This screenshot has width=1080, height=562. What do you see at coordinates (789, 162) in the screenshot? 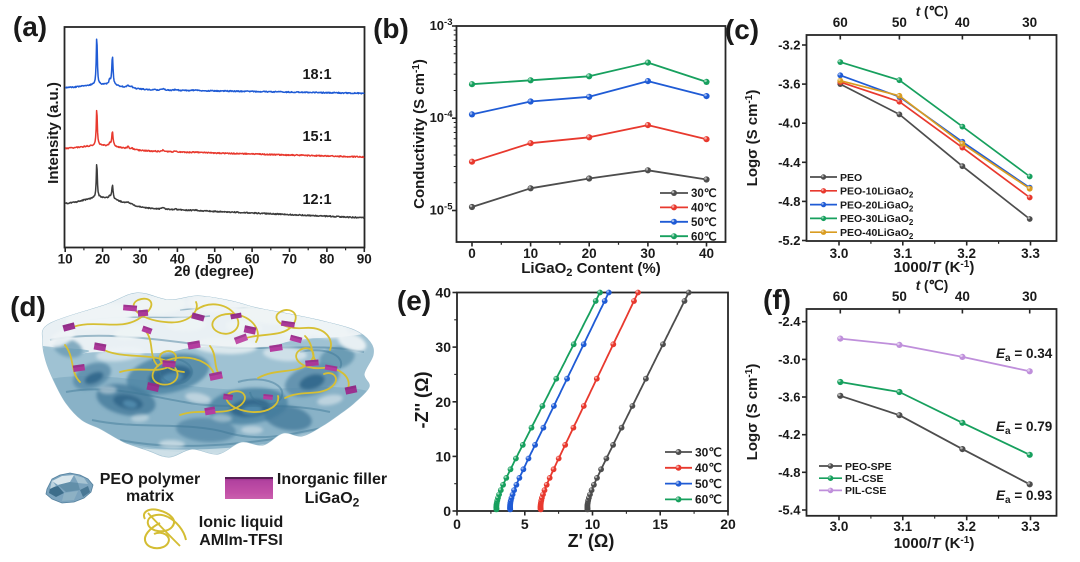
I see `svg-text: -4.4` at bounding box center [789, 162].